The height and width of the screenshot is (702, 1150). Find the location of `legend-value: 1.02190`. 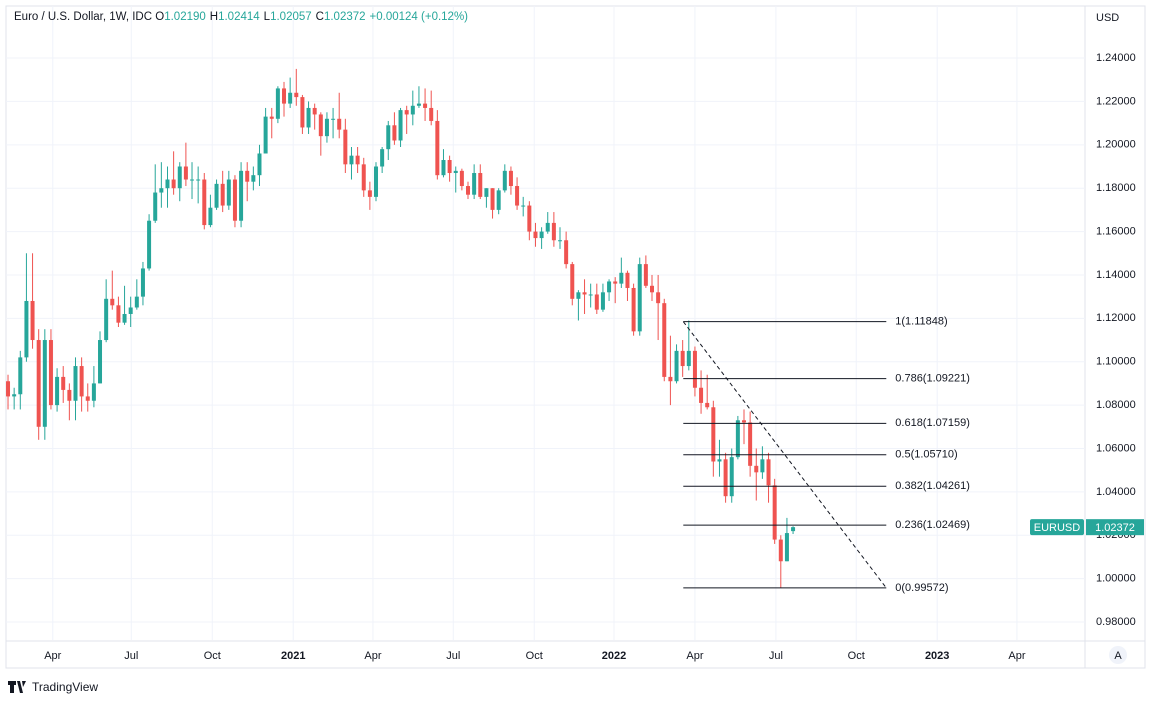

legend-value: 1.02190 is located at coordinates (185, 17).